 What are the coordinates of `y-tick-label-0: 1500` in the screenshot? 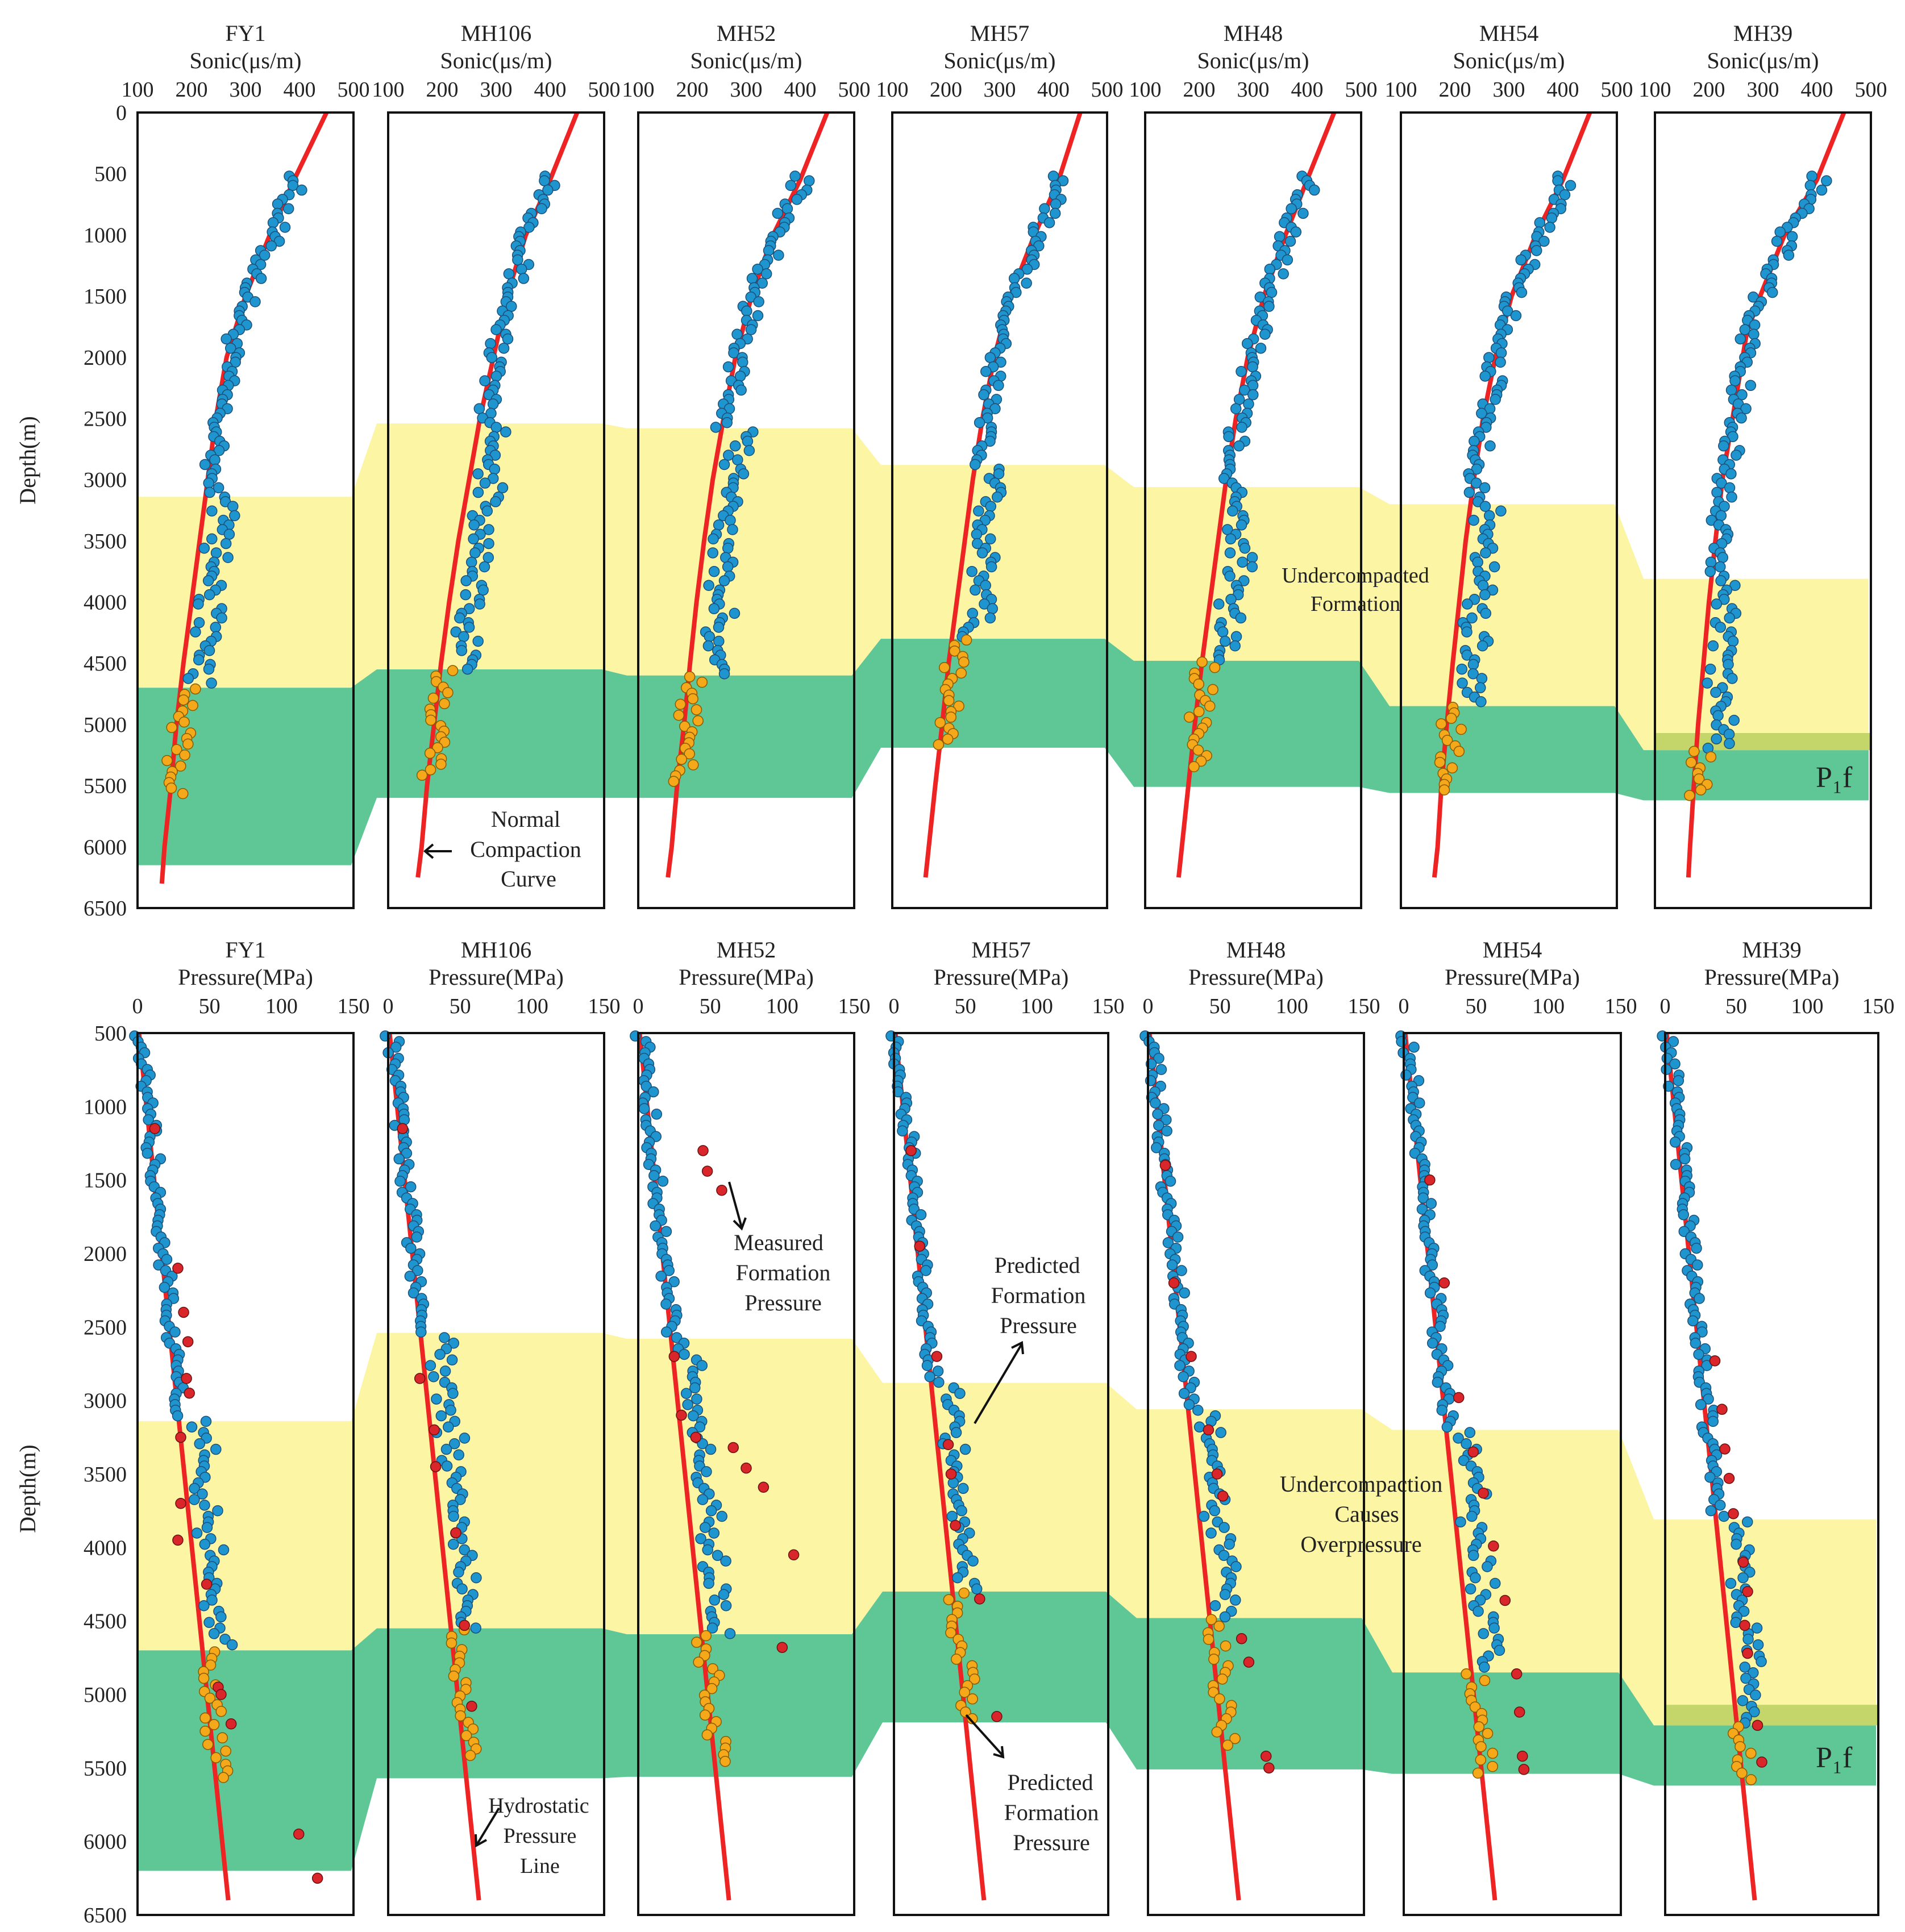 It's located at (105, 297).